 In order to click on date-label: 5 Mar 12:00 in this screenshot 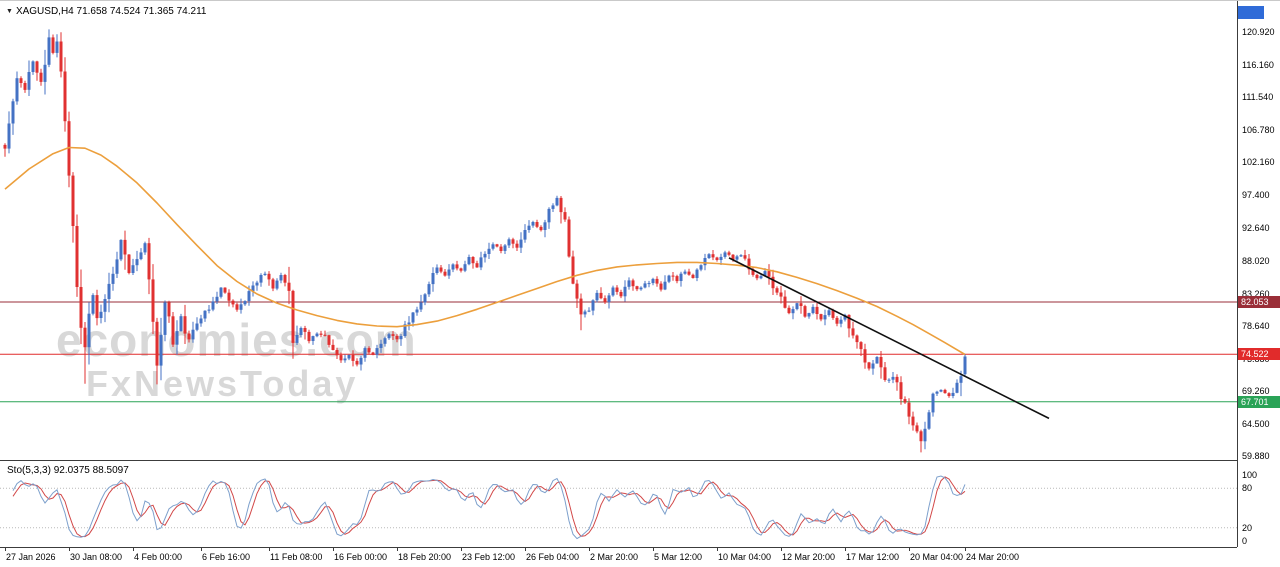, I will do `click(678, 557)`.